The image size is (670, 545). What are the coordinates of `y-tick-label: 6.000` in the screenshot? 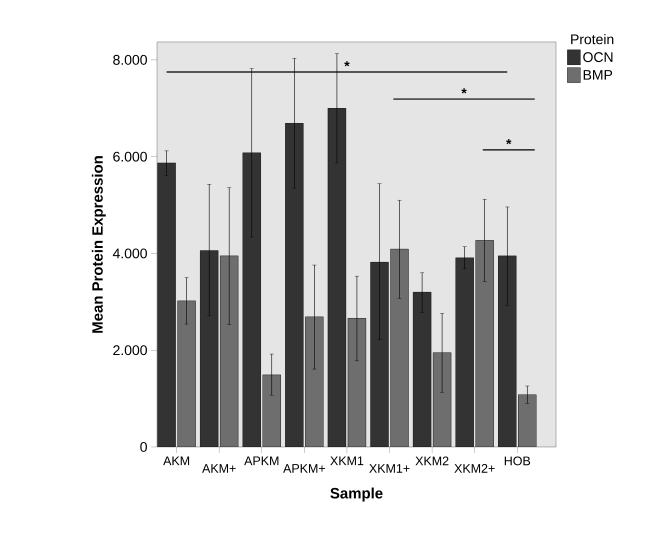 It's located at (130, 157).